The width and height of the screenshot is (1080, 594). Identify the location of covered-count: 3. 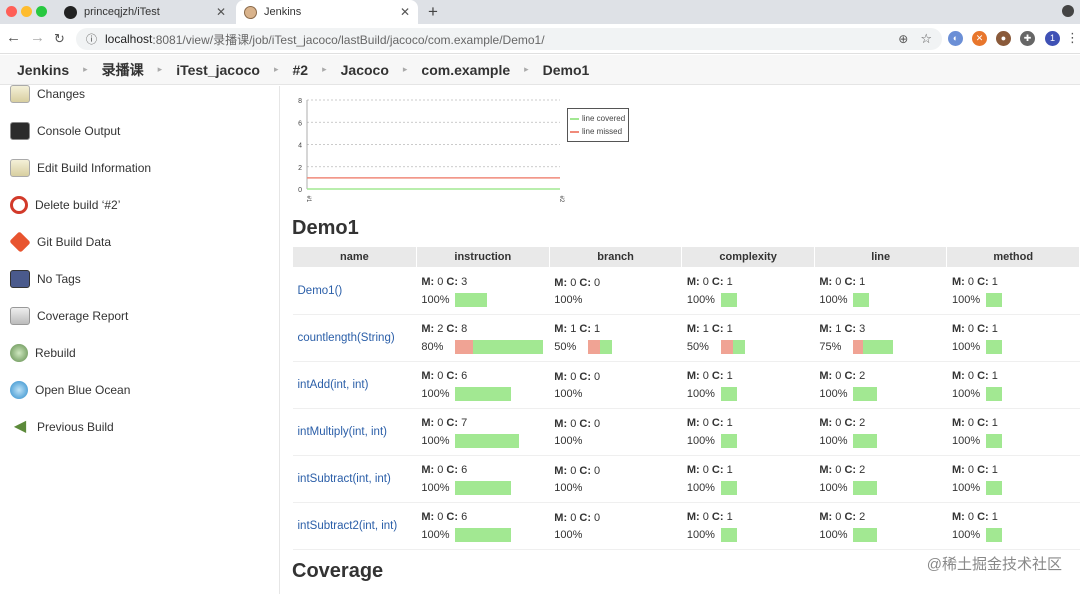
(464, 281).